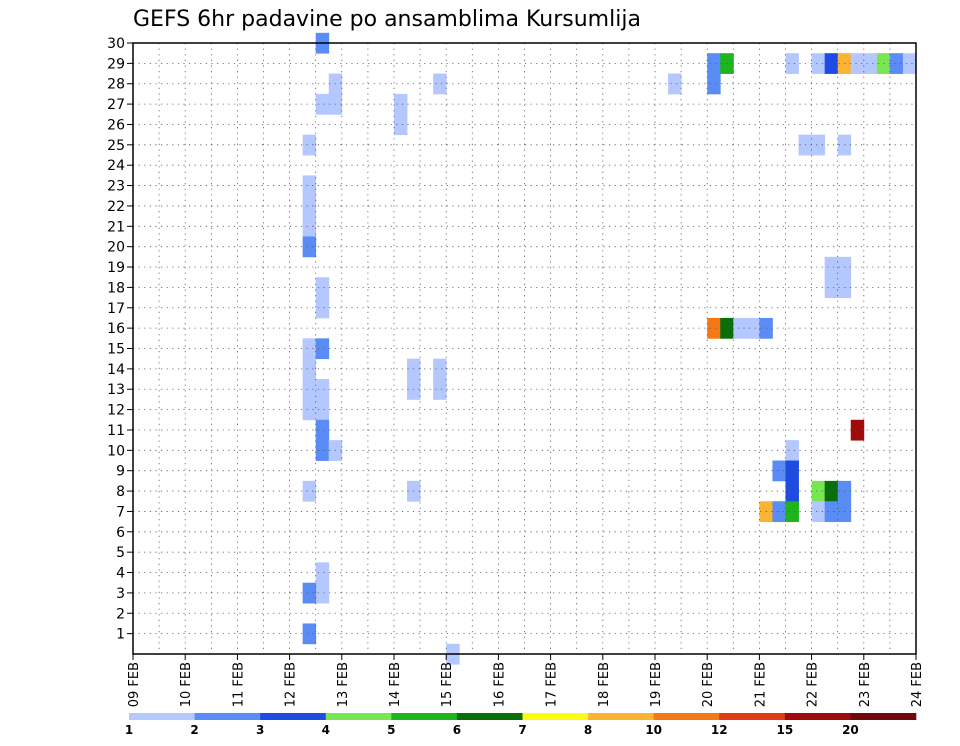 The height and width of the screenshot is (746, 960). What do you see at coordinates (391, 730) in the screenshot?
I see `legend-label: 5` at bounding box center [391, 730].